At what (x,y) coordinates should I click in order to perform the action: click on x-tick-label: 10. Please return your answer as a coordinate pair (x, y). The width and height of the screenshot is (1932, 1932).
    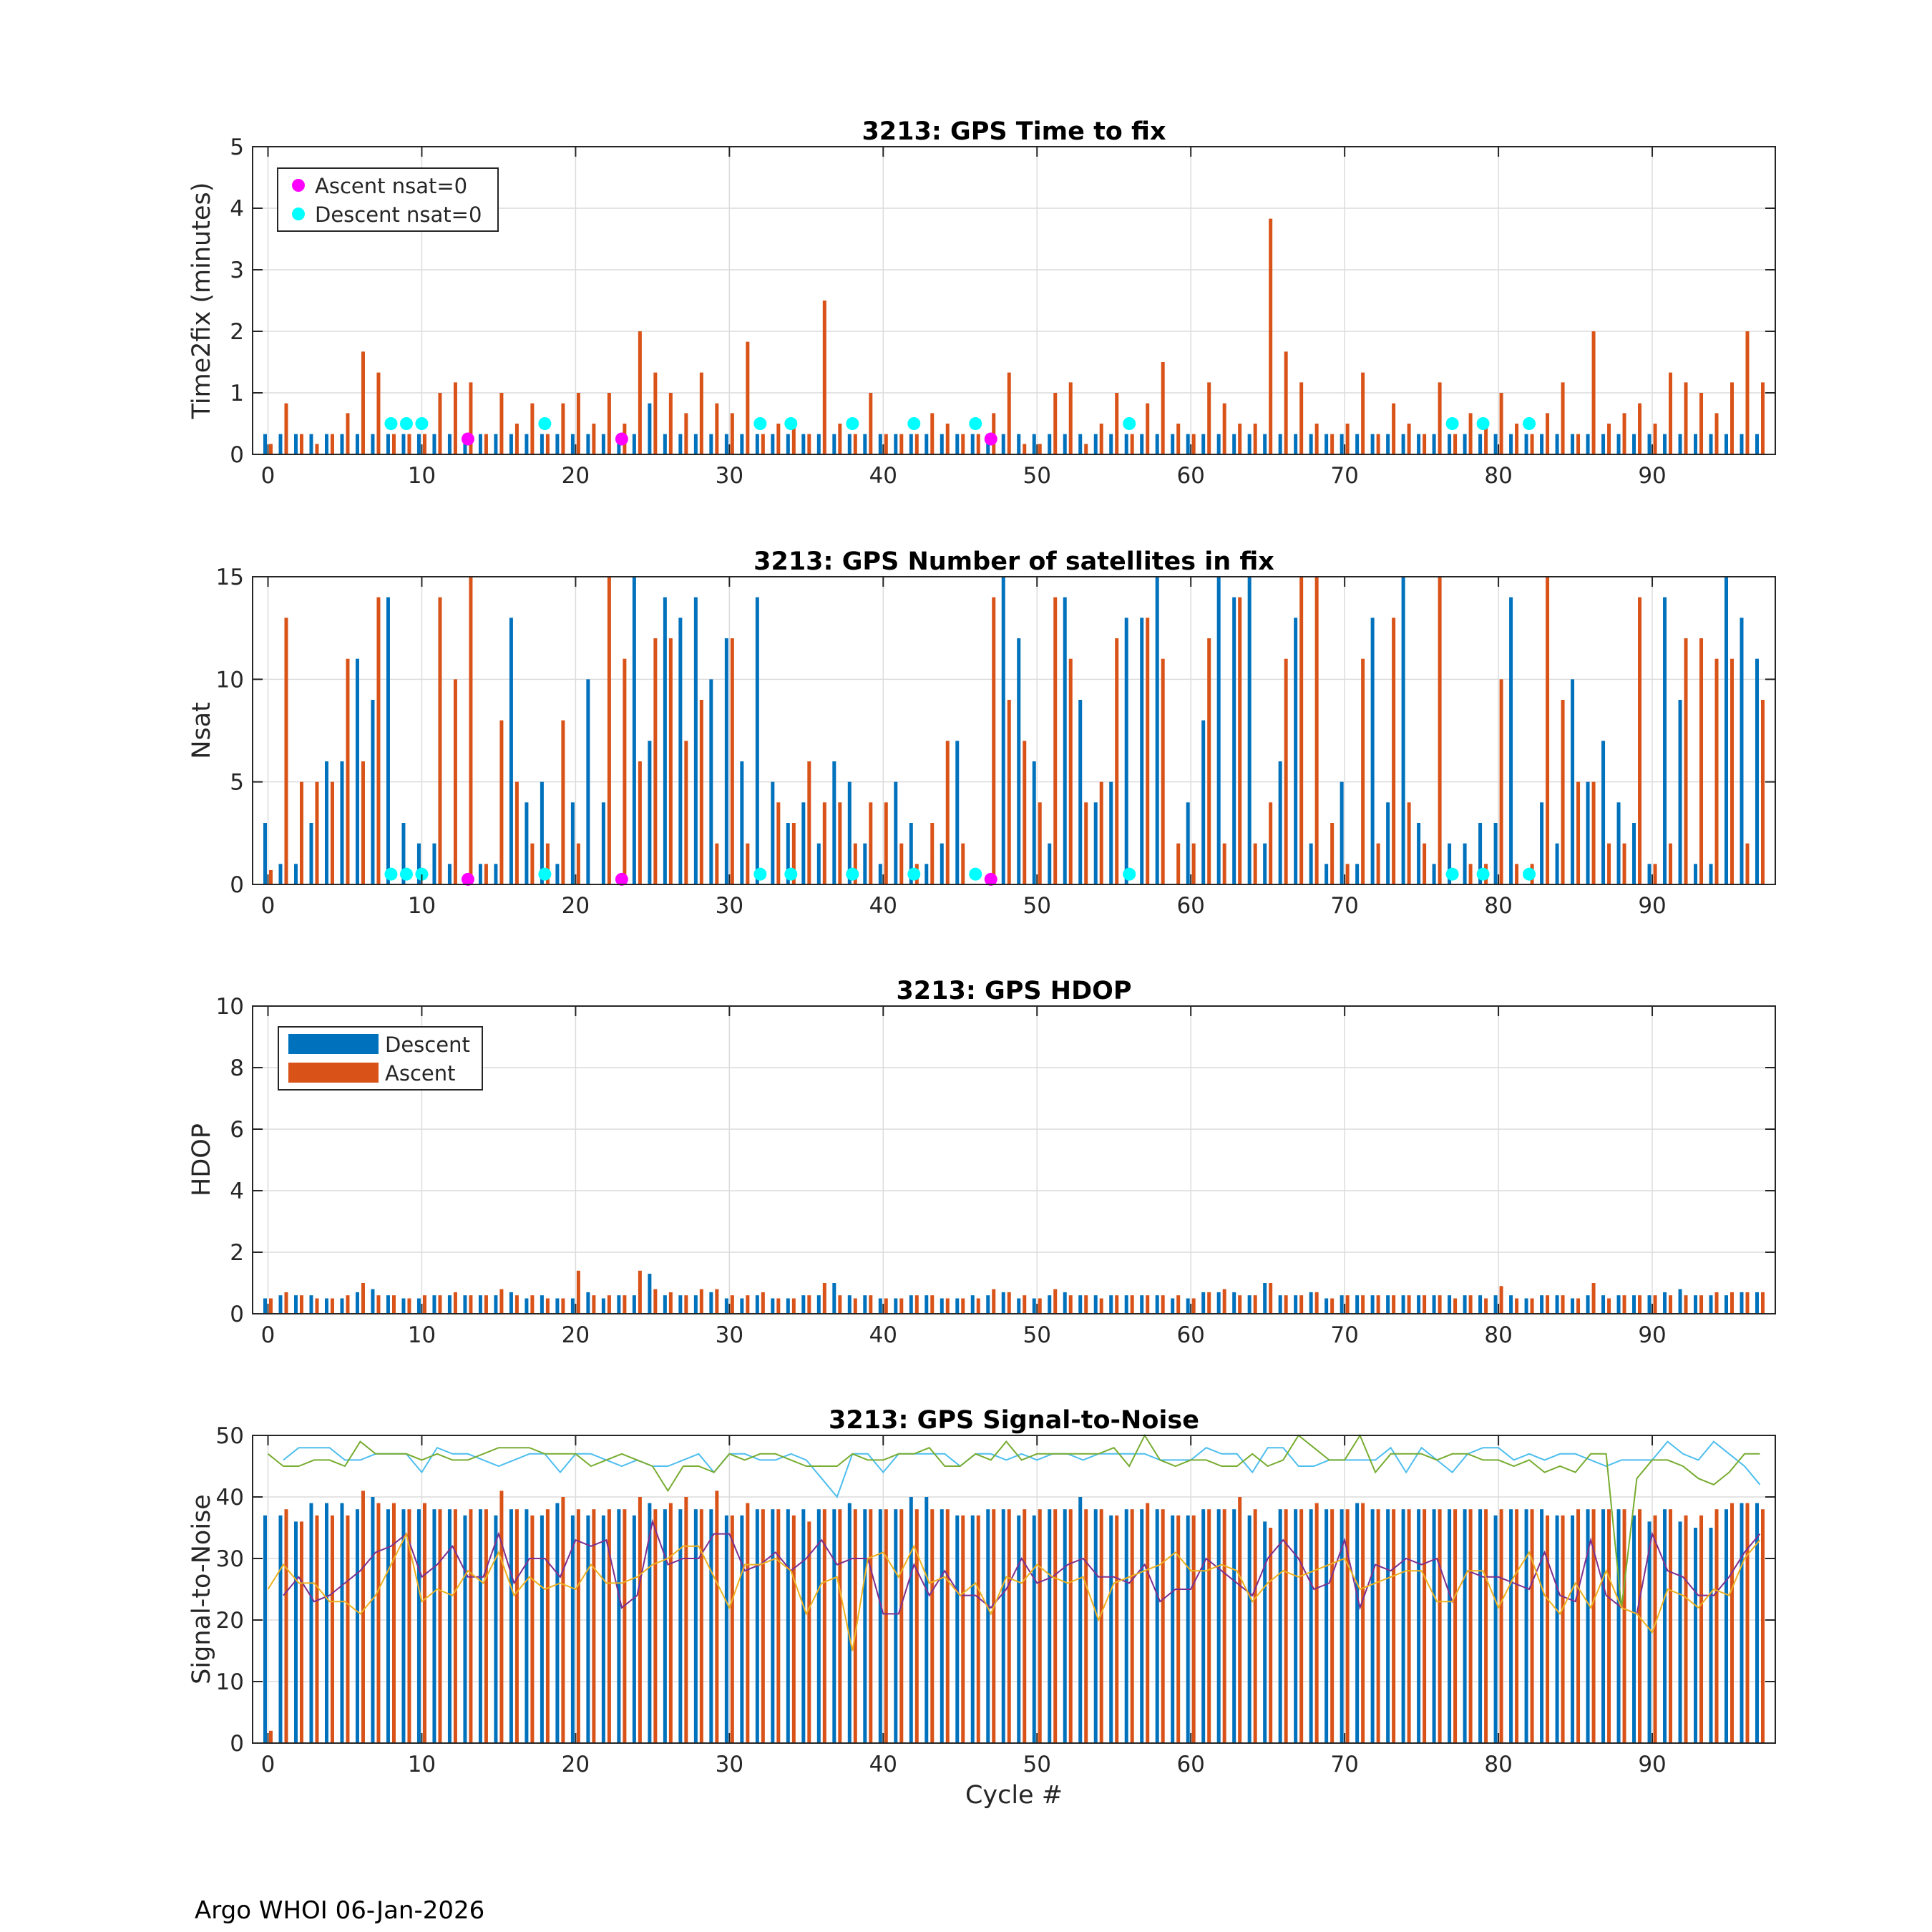
    Looking at the image, I should click on (422, 476).